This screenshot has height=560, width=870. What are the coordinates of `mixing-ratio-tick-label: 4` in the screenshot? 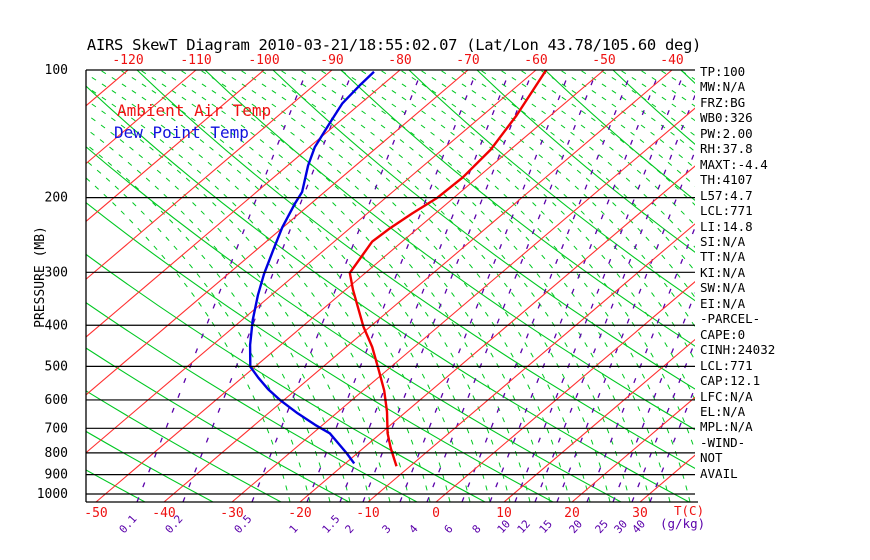 It's located at (414, 529).